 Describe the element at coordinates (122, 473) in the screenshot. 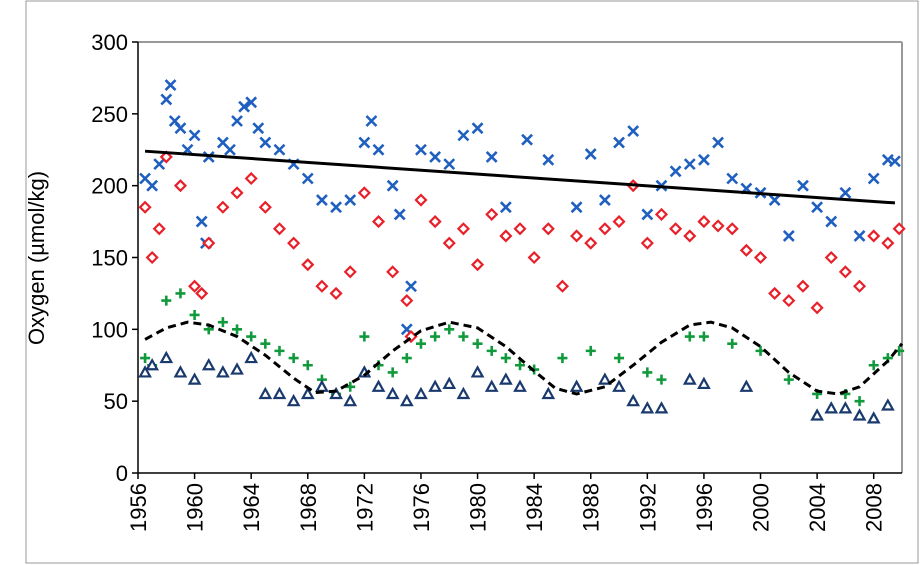

I see `y-tick-label: 0` at that location.